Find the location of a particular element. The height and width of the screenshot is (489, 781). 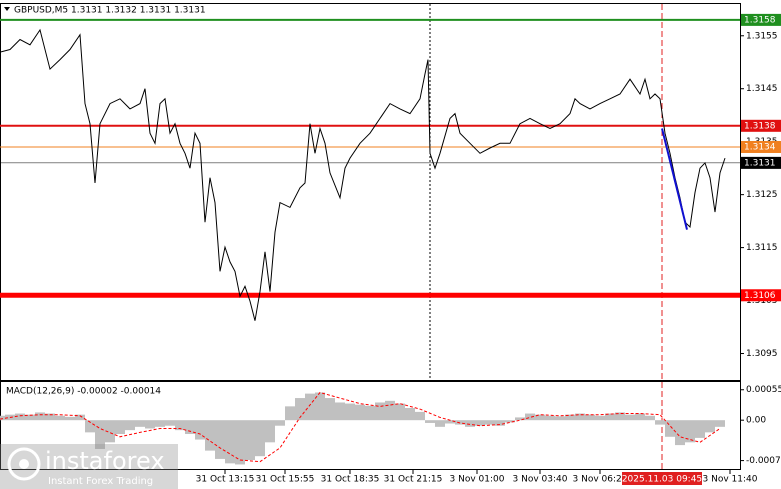

level-label: 1.3158 is located at coordinates (760, 20).